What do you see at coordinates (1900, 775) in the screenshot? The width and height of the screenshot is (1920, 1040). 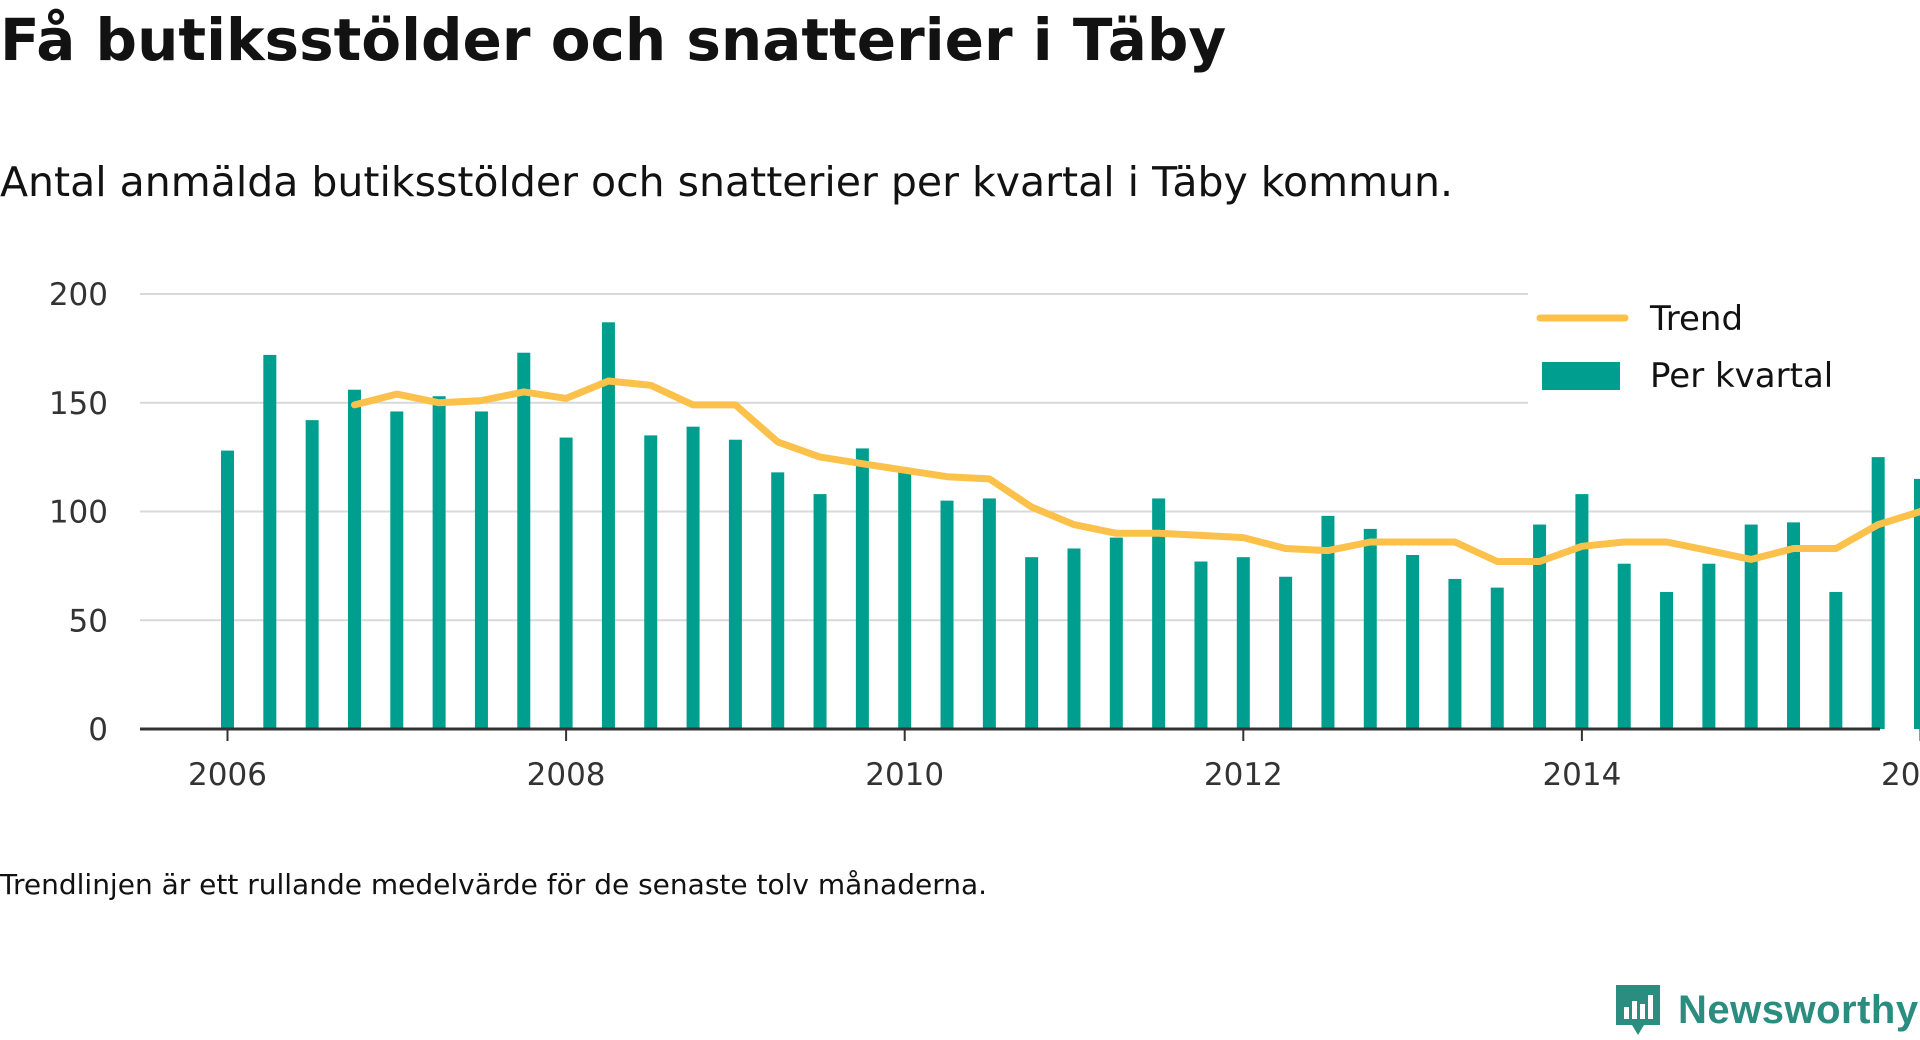 I see `x-tick-label: 2016` at bounding box center [1900, 775].